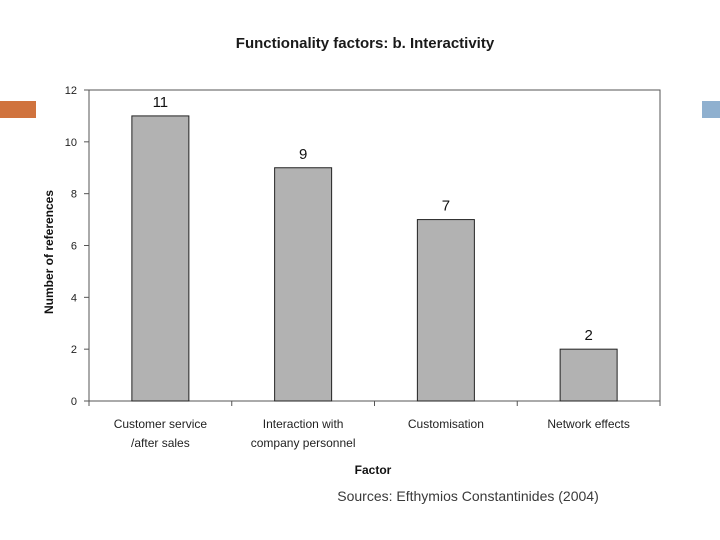 This screenshot has width=720, height=540. What do you see at coordinates (711, 109) in the screenshot?
I see `accent-bar-right` at bounding box center [711, 109].